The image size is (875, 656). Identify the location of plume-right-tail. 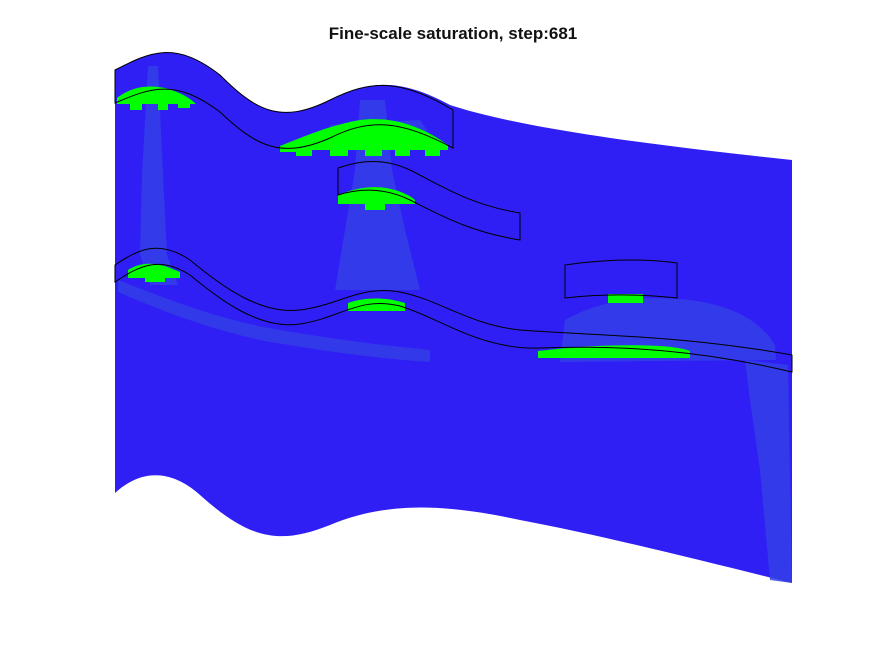
(768, 471).